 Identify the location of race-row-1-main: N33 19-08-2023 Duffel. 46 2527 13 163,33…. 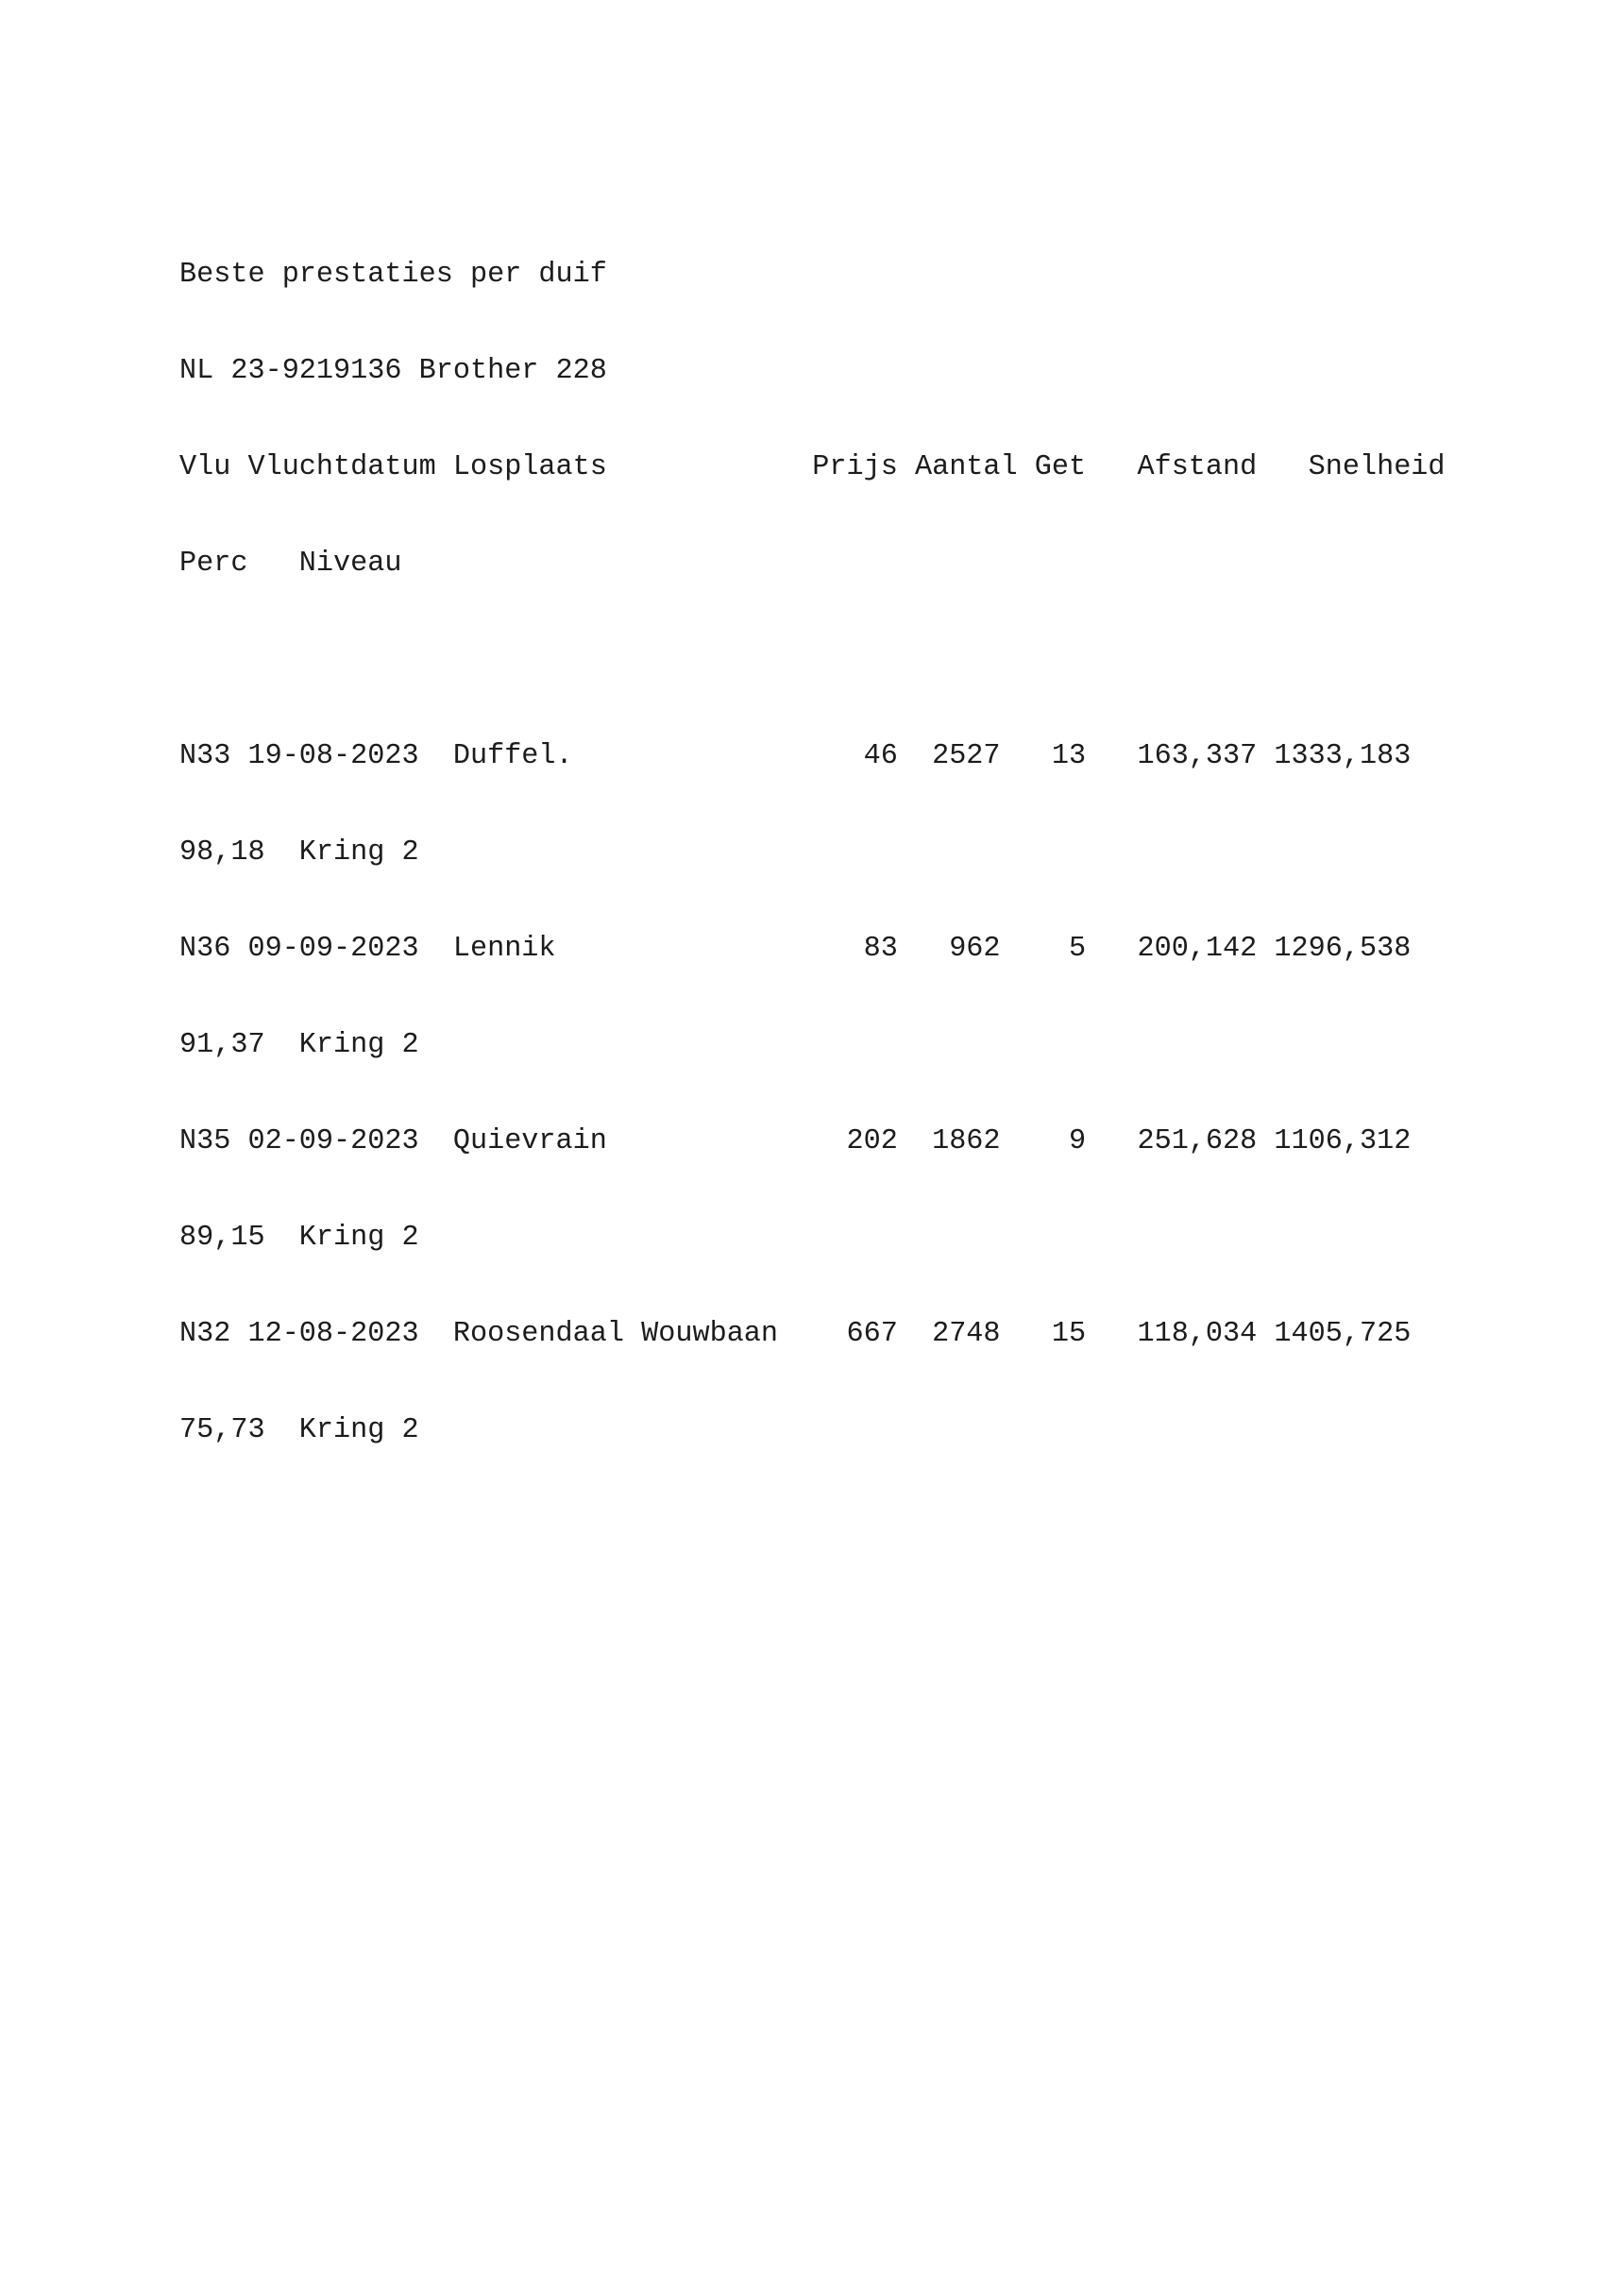
(795, 756).